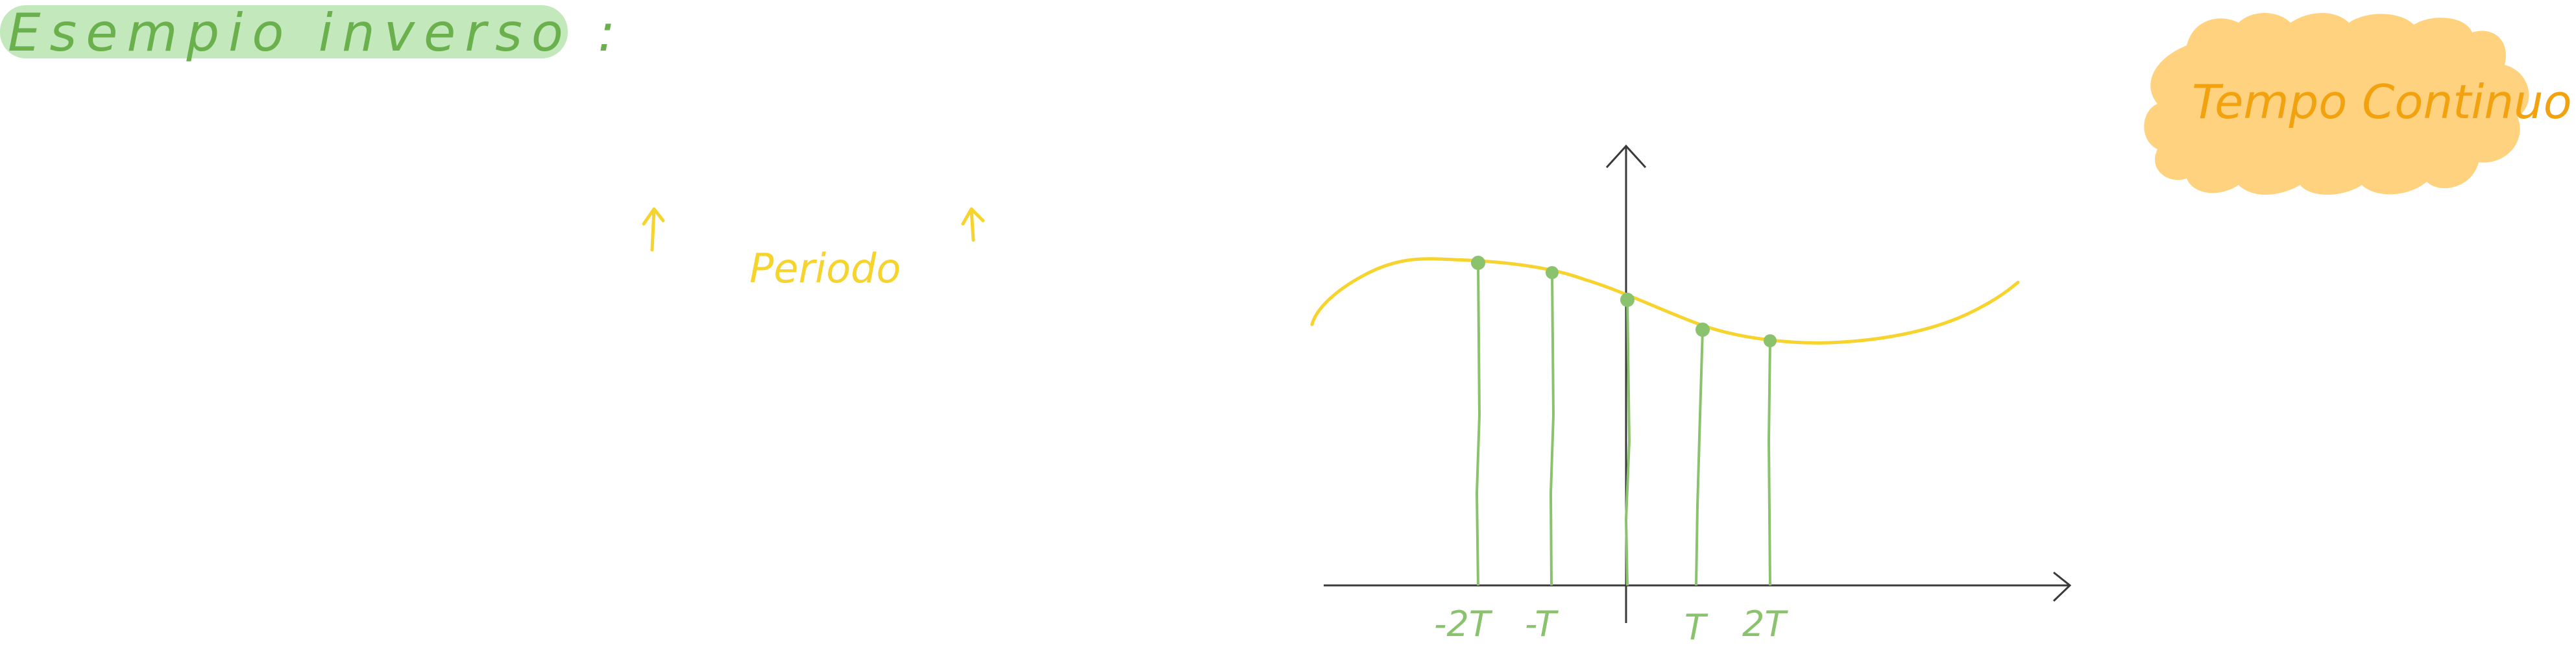 The image size is (2576, 649). I want to click on note-group: Periodo, so click(813, 250).